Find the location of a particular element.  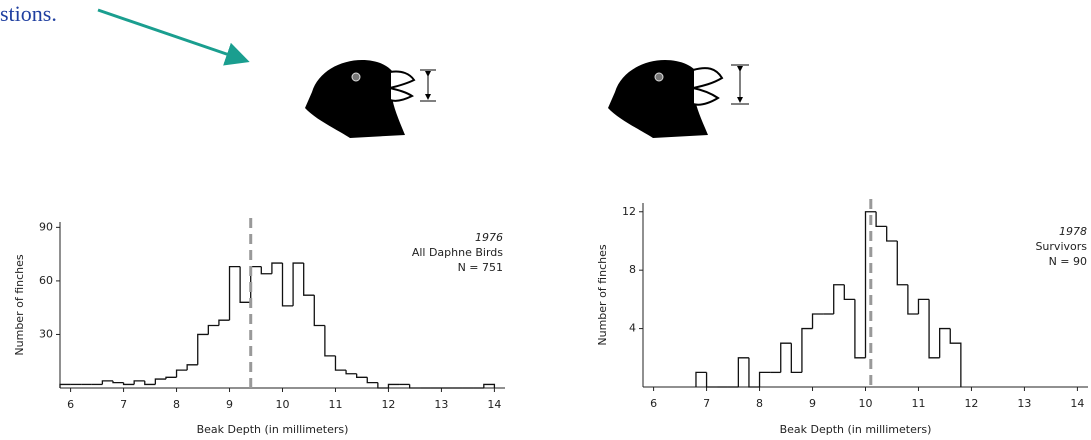

y-tick-label: 30 is located at coordinates (46, 333).